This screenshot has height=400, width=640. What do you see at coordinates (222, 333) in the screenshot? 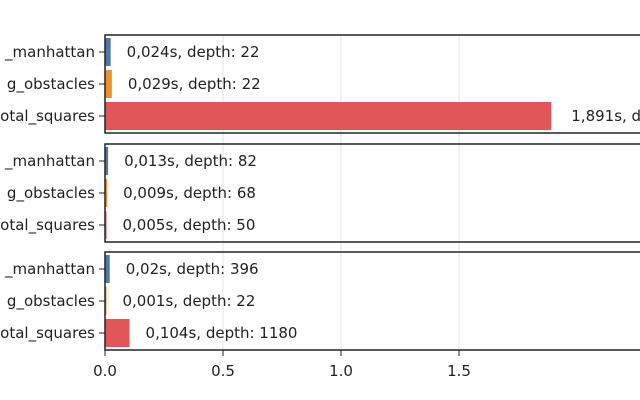
I see `bar-value-label: 0,104s, depth: 1180` at bounding box center [222, 333].